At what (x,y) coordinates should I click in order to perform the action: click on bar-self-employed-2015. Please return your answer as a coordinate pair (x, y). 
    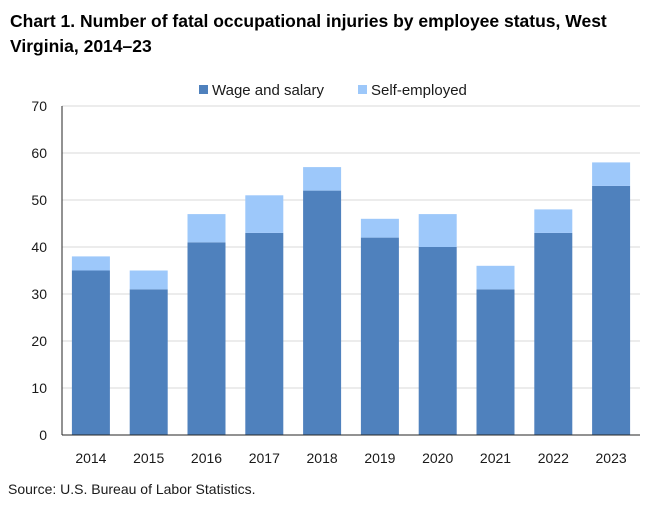
    Looking at the image, I should click on (148, 280).